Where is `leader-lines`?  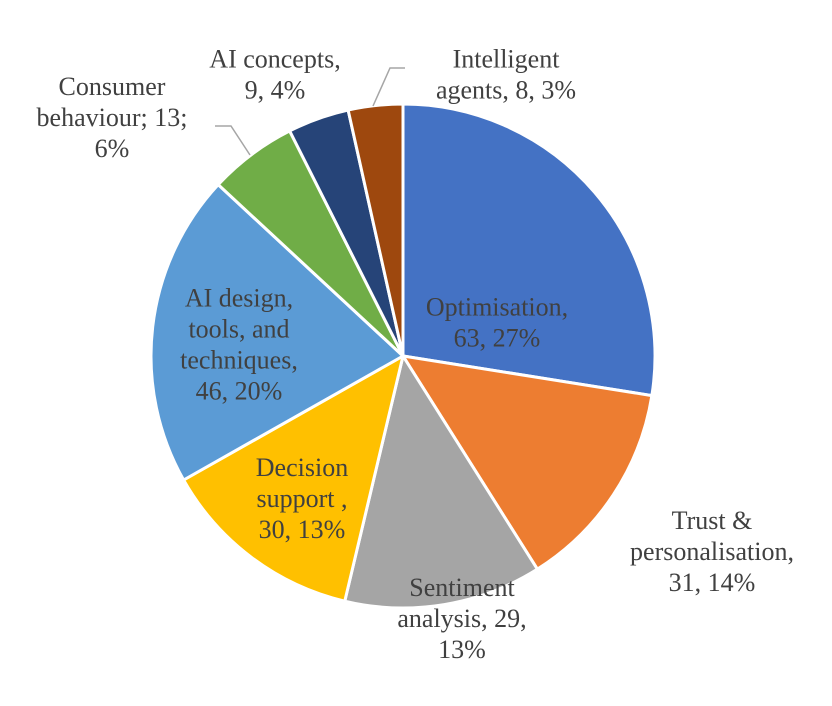
leader-lines is located at coordinates (310, 111).